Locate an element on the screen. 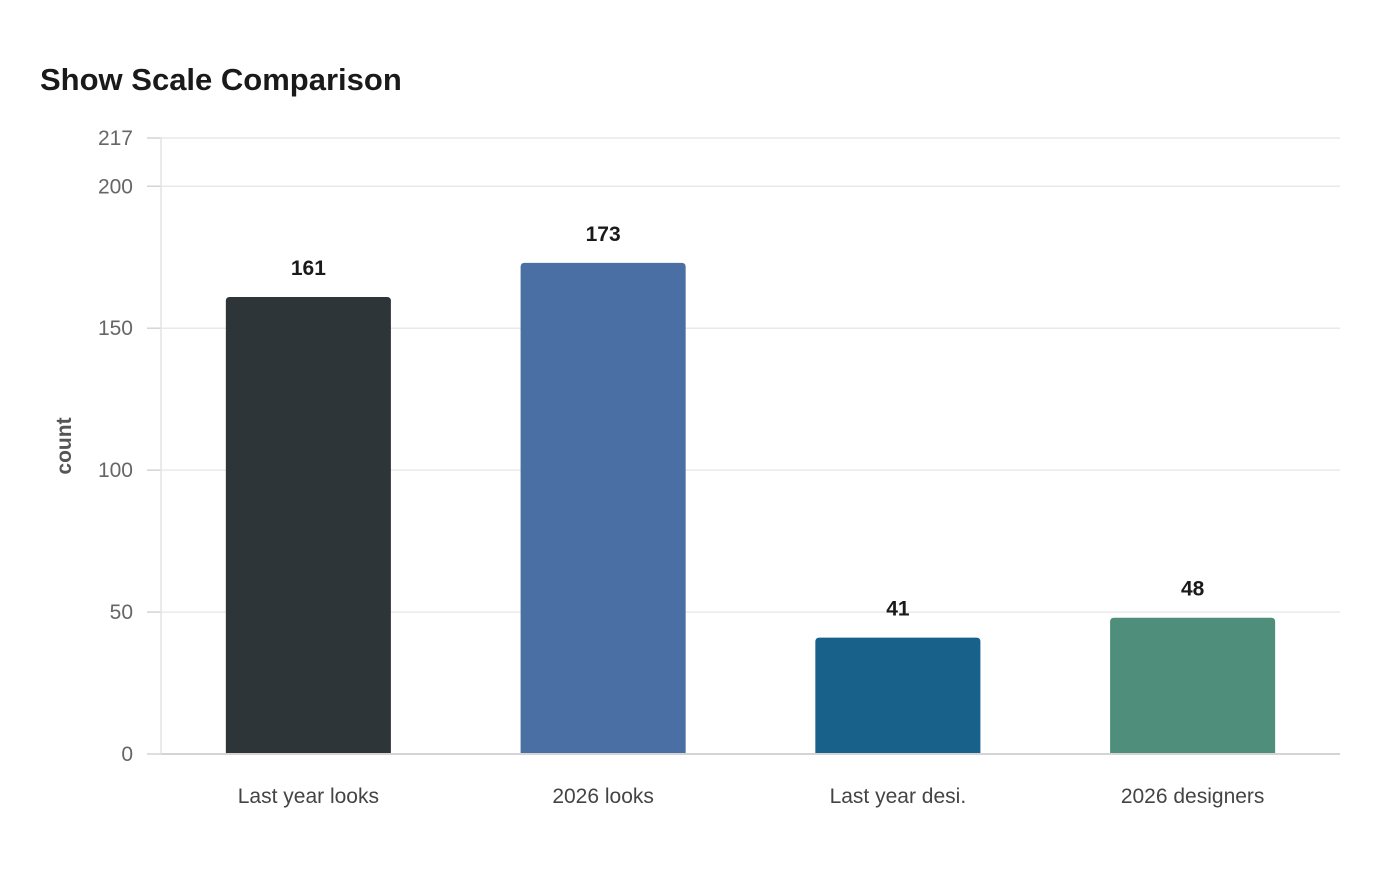 This screenshot has height=880, width=1400. y-tick-label: 100 is located at coordinates (115, 470).